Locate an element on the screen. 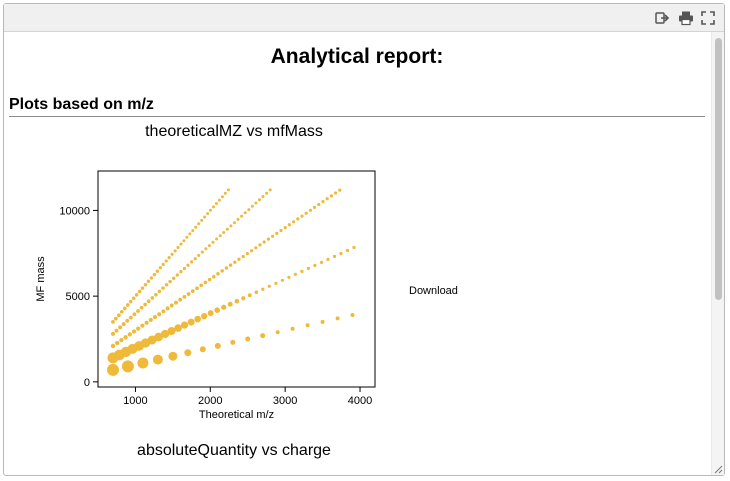 The image size is (730, 481). download-link: Download is located at coordinates (433, 291).